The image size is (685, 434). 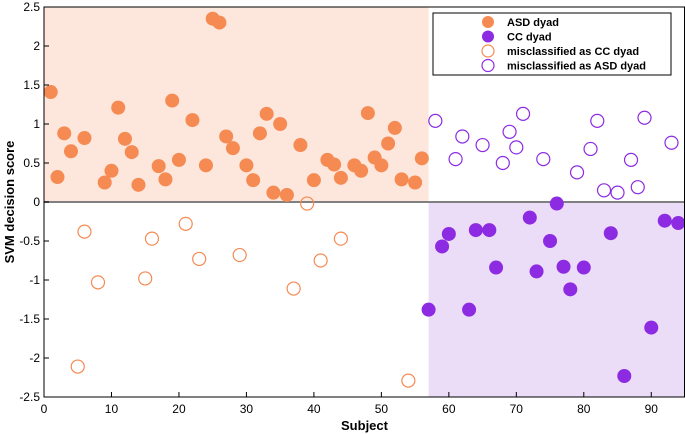 What do you see at coordinates (36, 202) in the screenshot?
I see `y-tick-label: 0` at bounding box center [36, 202].